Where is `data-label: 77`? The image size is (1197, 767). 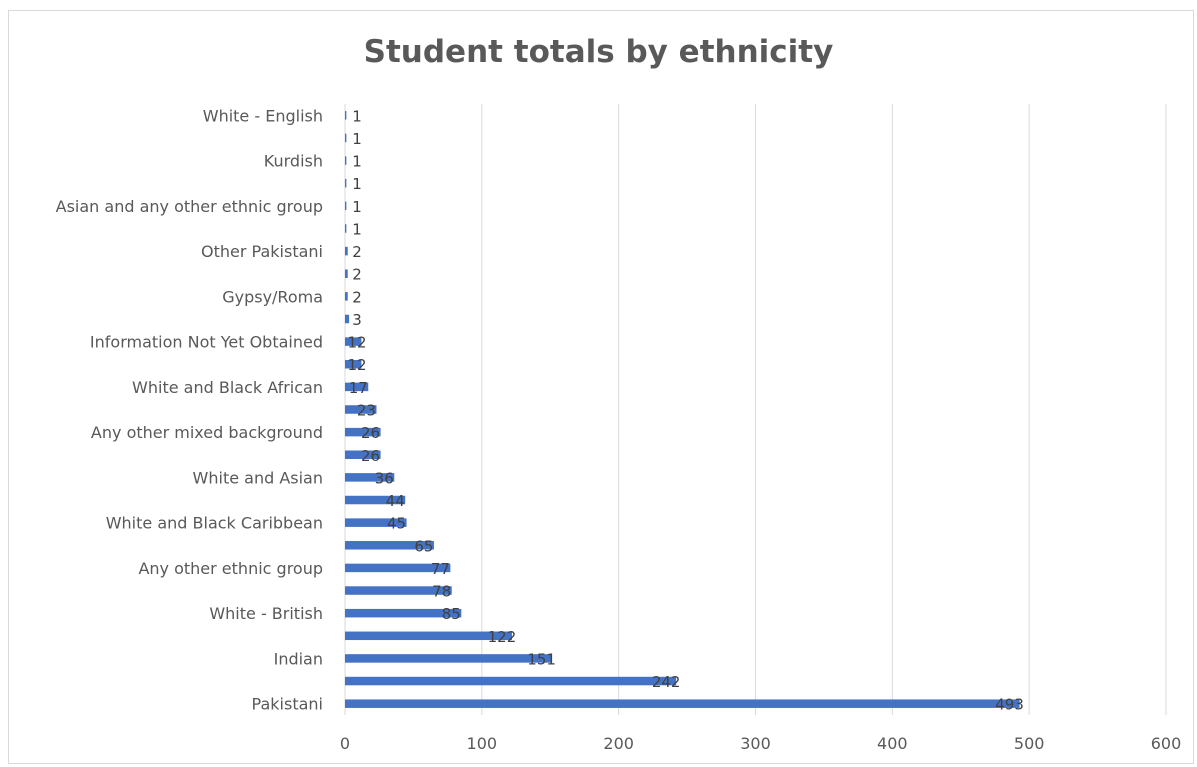 data-label: 77 is located at coordinates (440, 569).